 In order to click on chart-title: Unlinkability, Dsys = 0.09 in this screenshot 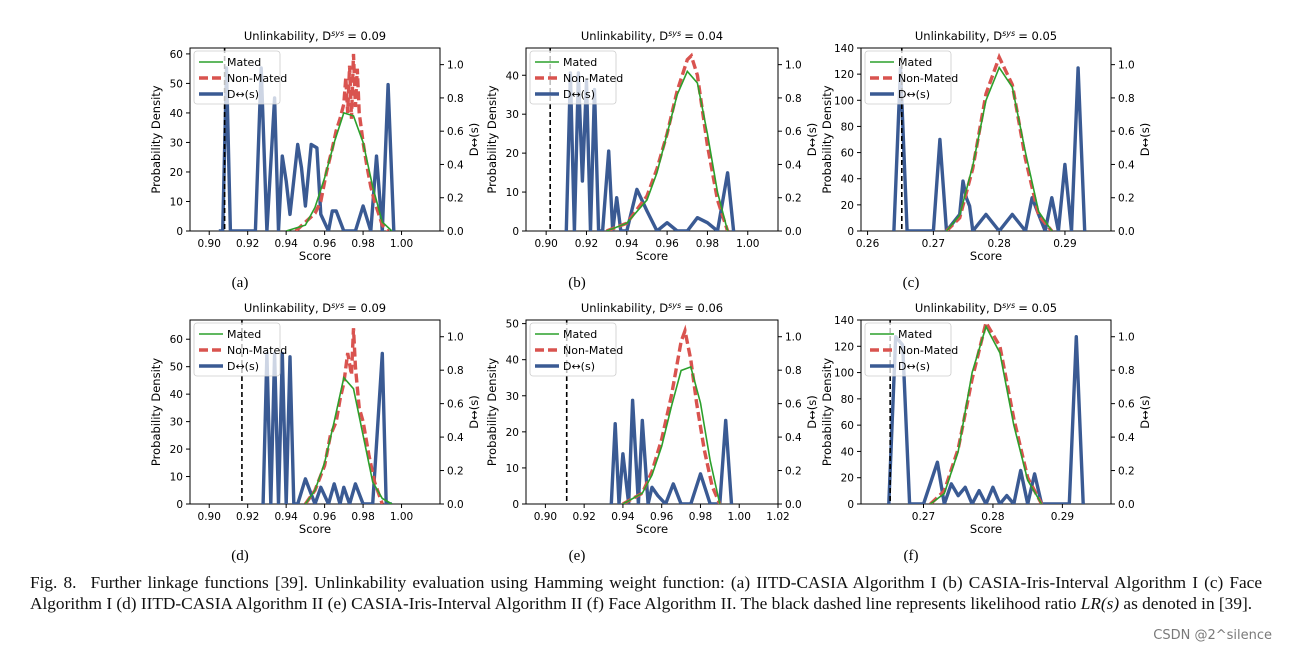, I will do `click(315, 36)`.